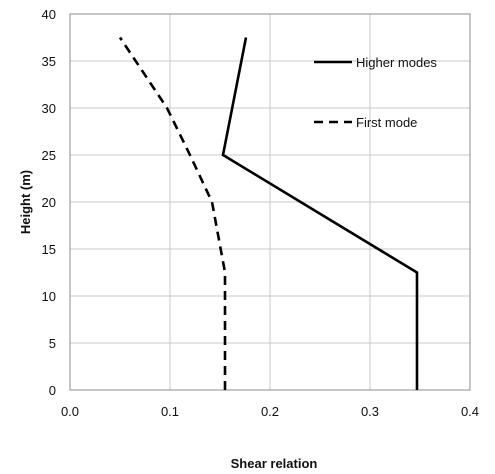 This screenshot has width=495, height=474. Describe the element at coordinates (49, 249) in the screenshot. I see `y-tick-label: 15` at that location.